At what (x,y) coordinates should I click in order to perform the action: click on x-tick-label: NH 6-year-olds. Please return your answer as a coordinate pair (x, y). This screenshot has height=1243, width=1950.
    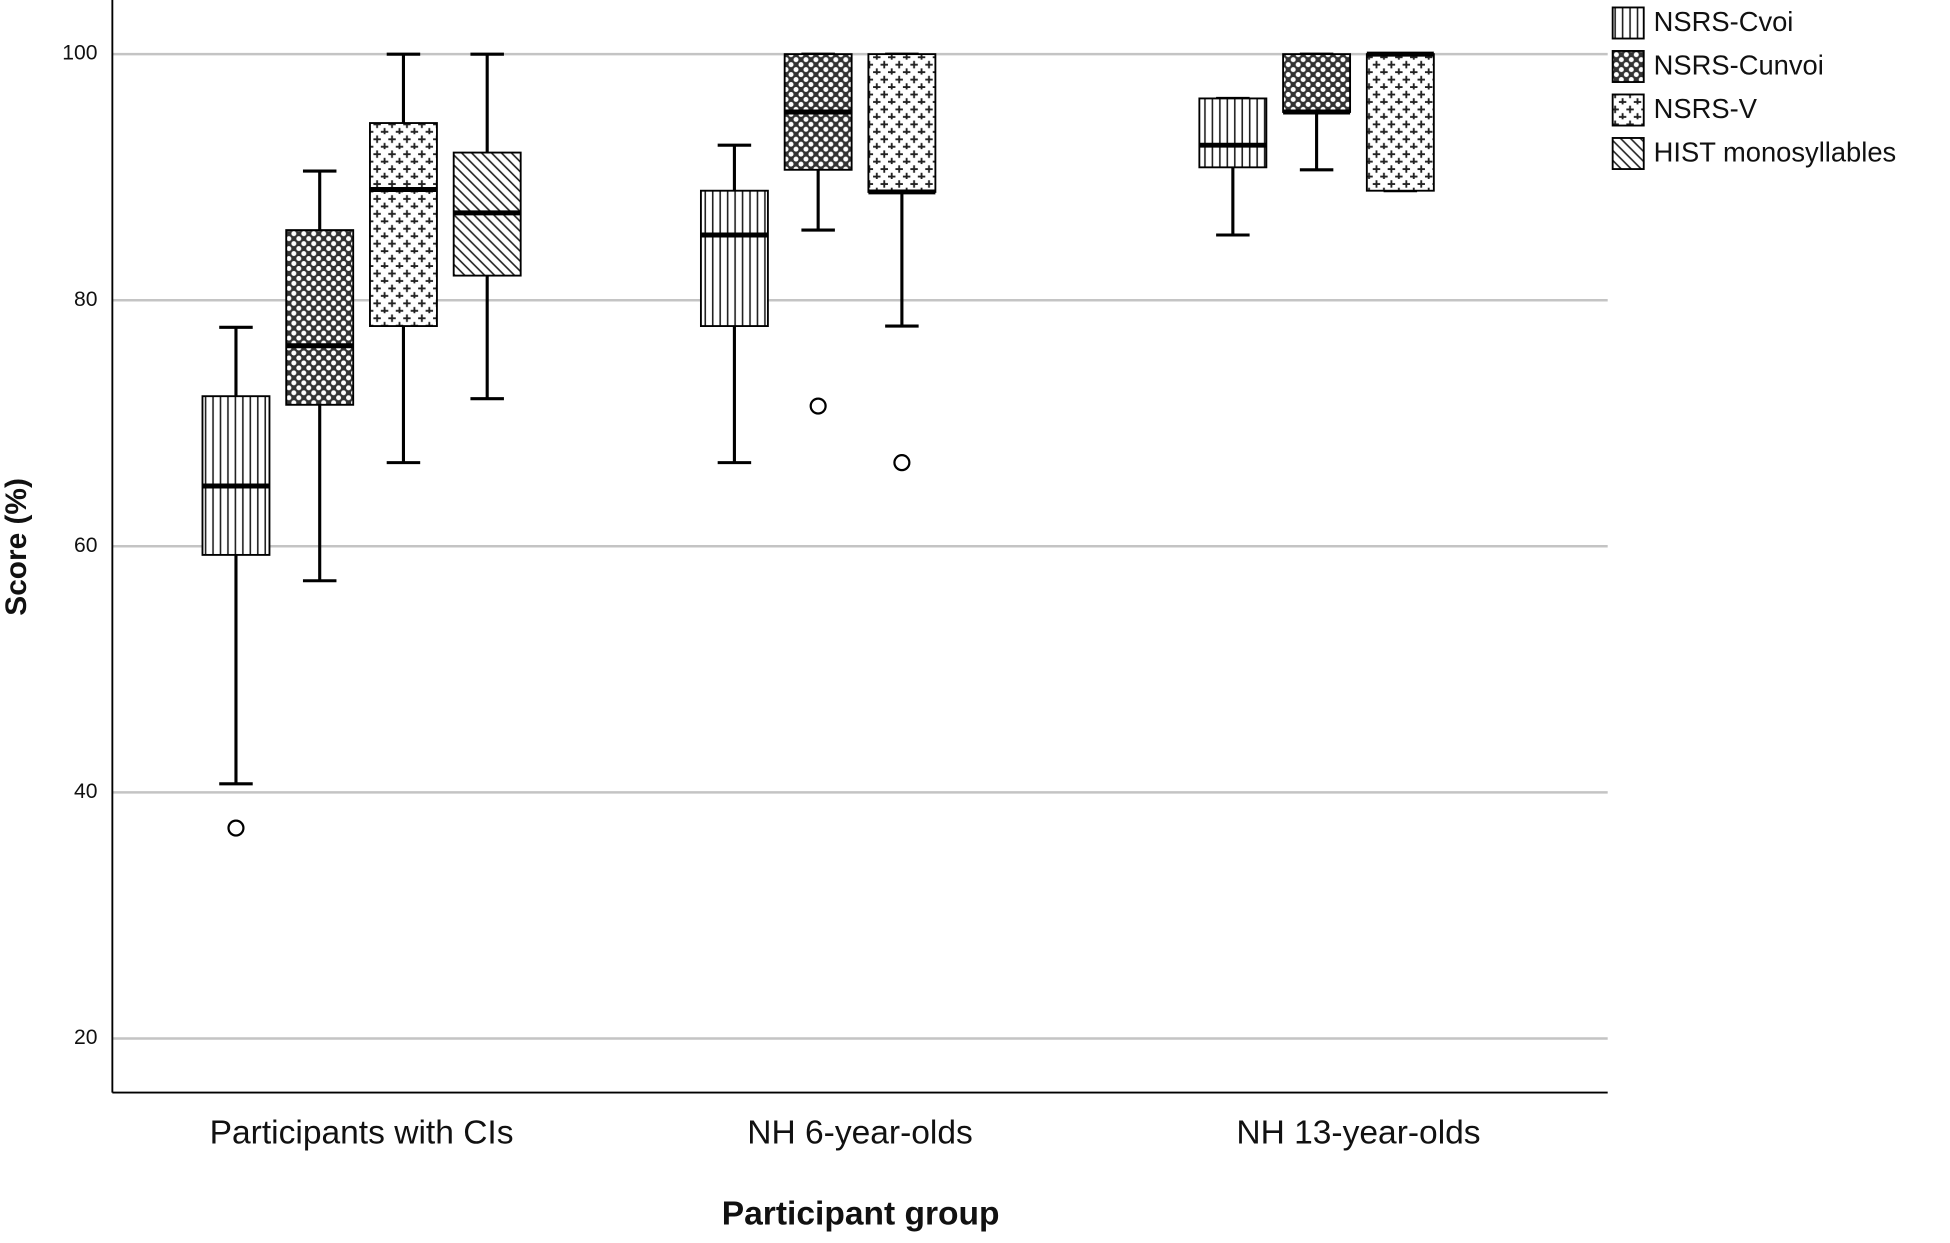
    Looking at the image, I should click on (860, 1133).